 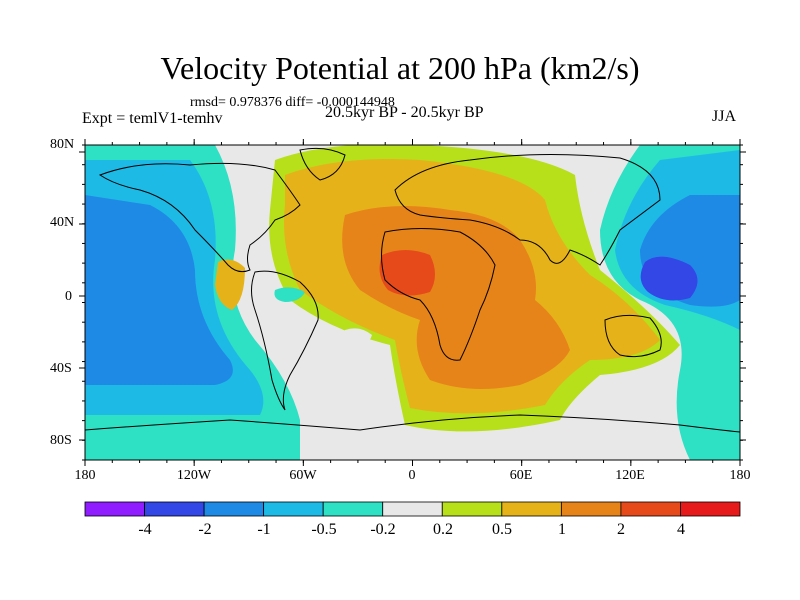 What do you see at coordinates (502, 529) in the screenshot?
I see `colorbar-label: 0.5` at bounding box center [502, 529].